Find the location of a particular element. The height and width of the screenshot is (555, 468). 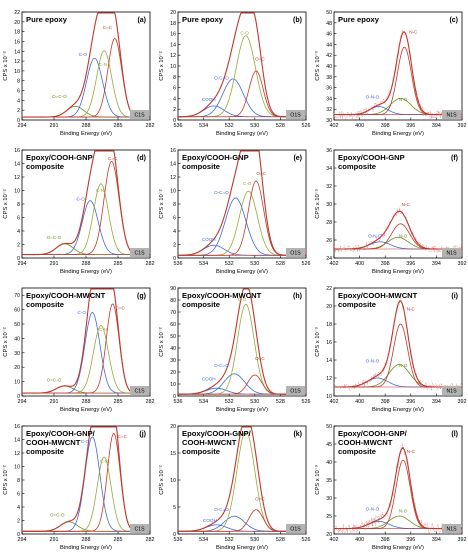

y-tick-label: 70 is located at coordinates (17, 296).